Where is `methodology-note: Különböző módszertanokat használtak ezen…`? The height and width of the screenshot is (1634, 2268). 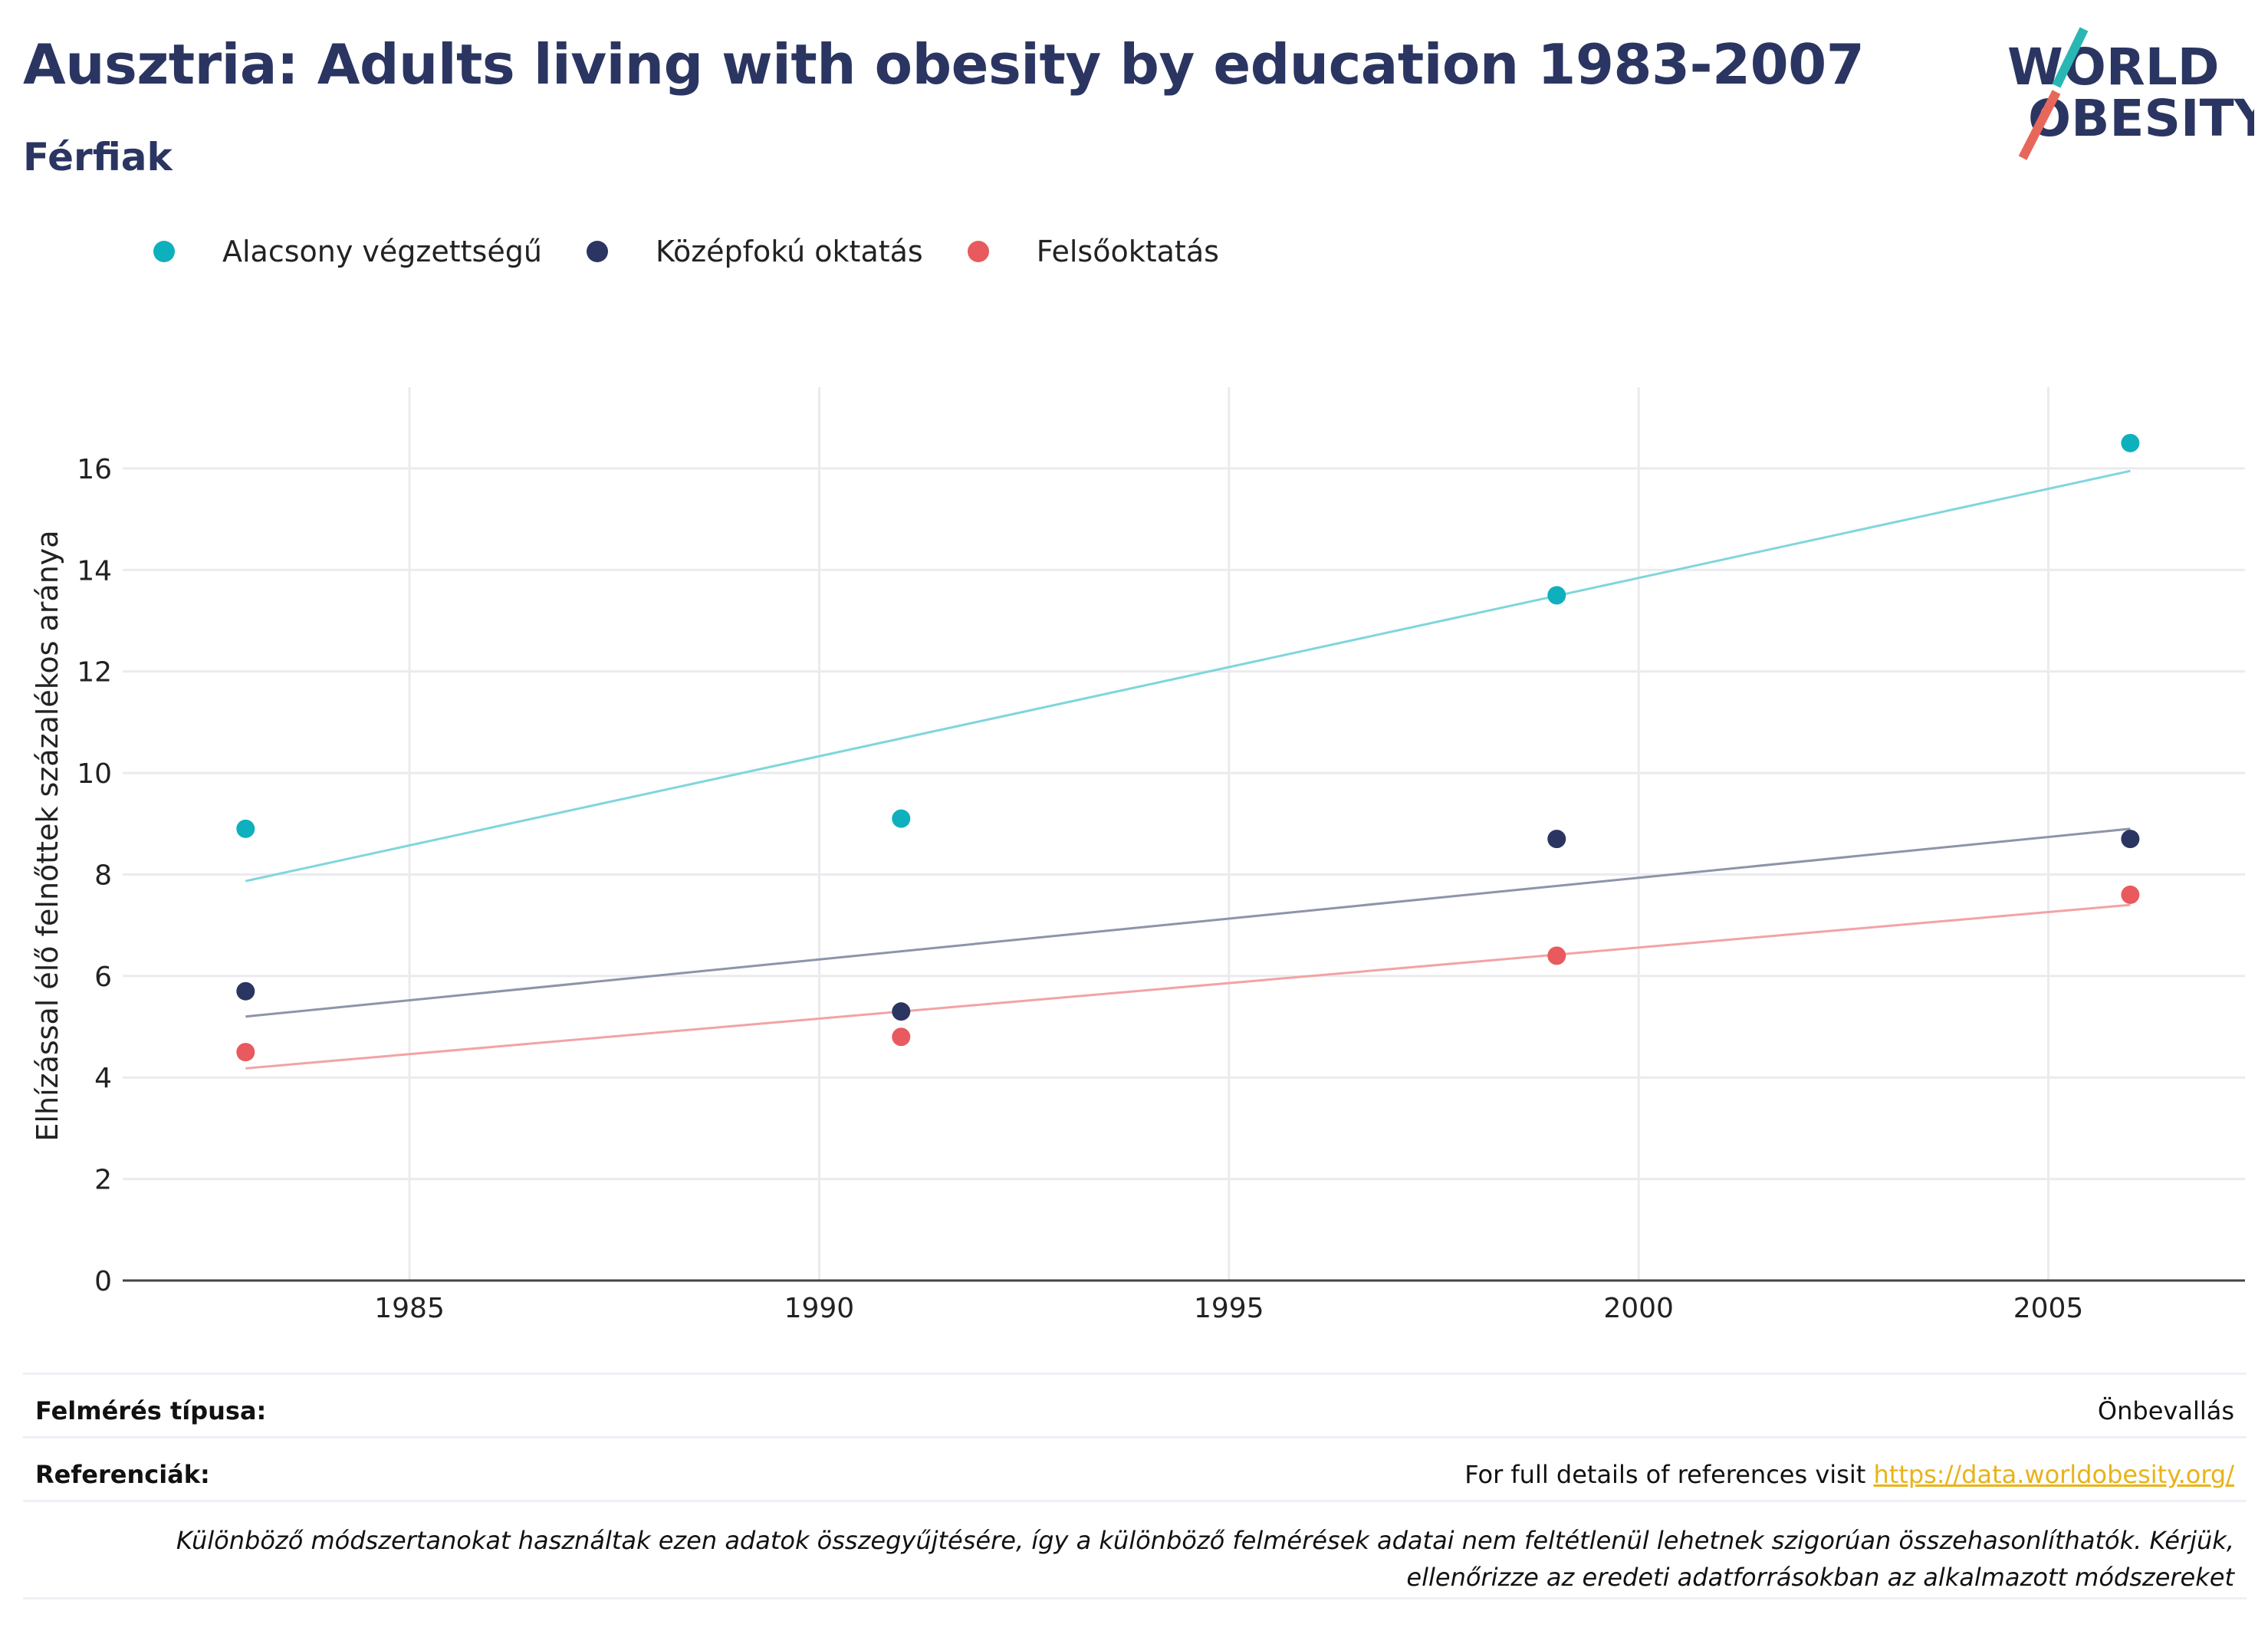 methodology-note: Különböző módszertanokat használtak ezen… is located at coordinates (1205, 1559).